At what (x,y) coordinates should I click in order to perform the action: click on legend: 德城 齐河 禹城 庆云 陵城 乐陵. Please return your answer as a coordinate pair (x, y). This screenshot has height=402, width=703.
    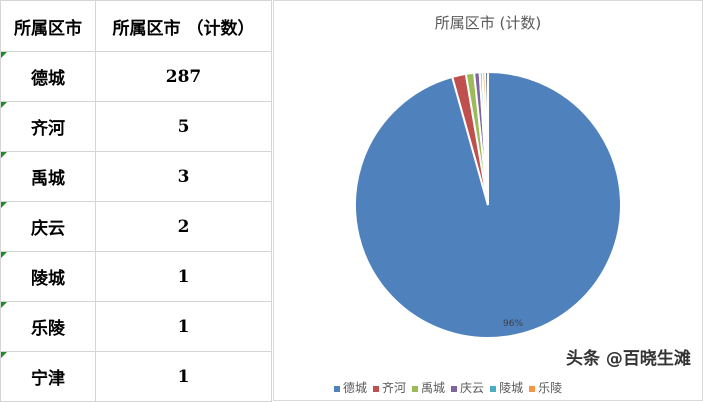
    Looking at the image, I should click on (448, 387).